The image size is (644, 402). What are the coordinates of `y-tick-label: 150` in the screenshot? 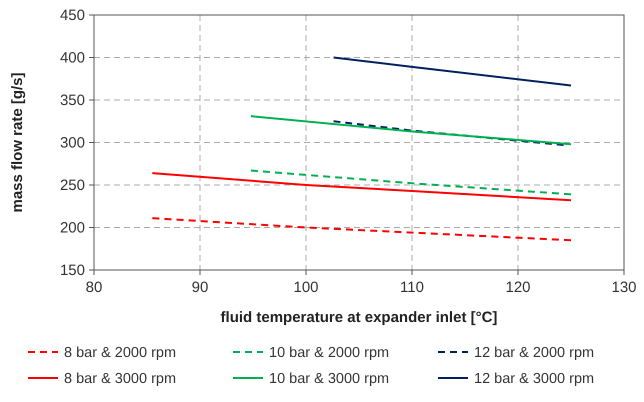 It's located at (72, 270).